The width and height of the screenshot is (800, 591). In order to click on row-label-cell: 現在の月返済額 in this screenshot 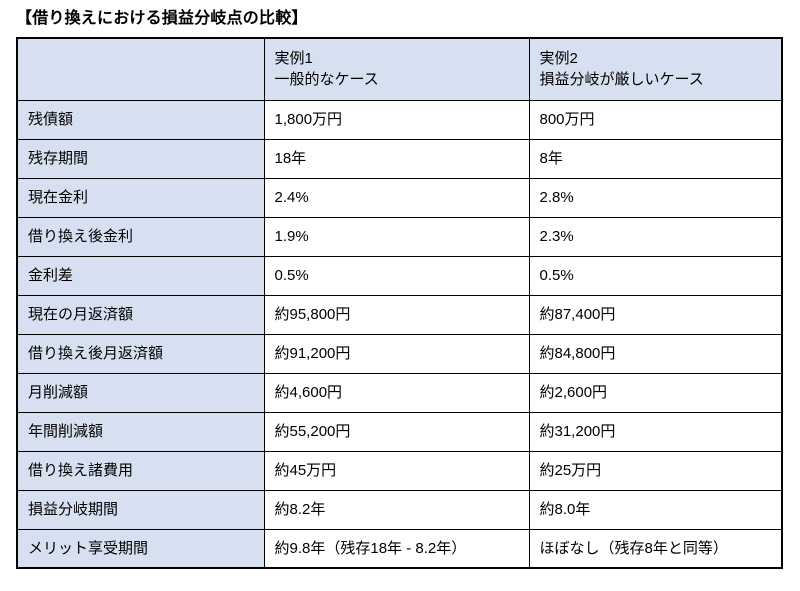, I will do `click(140, 314)`.